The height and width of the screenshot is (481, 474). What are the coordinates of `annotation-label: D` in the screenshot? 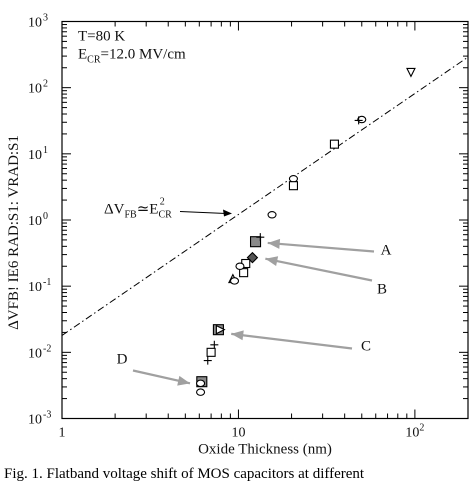 It's located at (122, 360).